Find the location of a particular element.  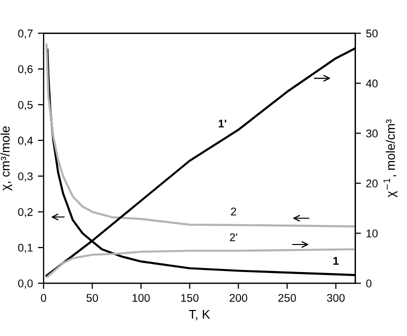

y2-tick-label: 10 is located at coordinates (372, 234).